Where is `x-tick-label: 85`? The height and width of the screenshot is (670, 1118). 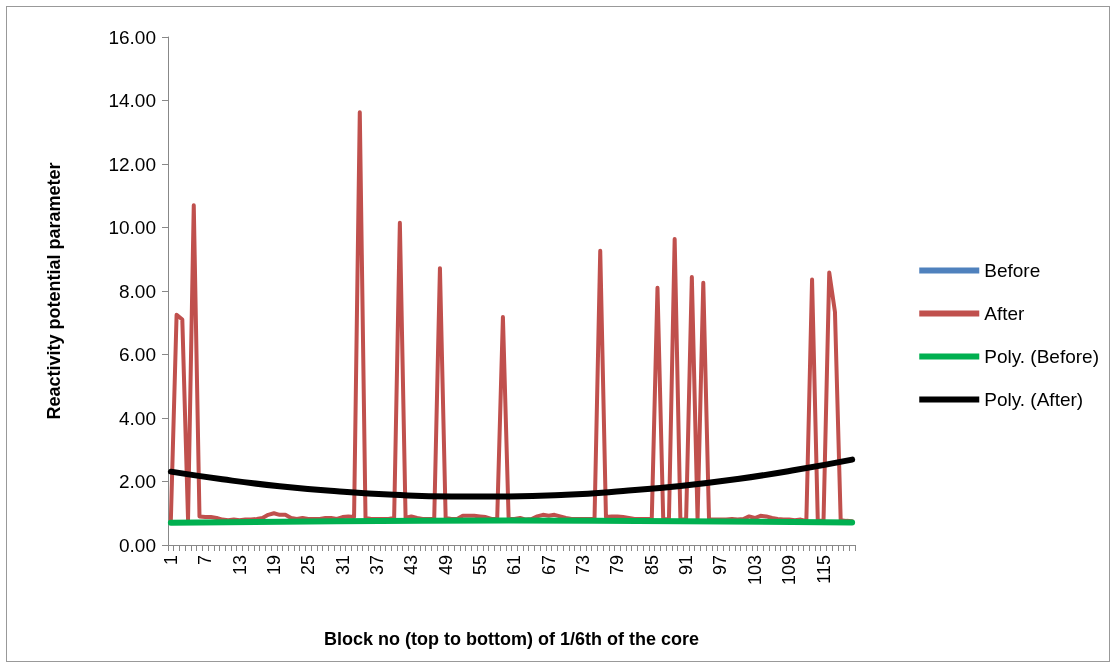 x-tick-label: 85 is located at coordinates (651, 565).